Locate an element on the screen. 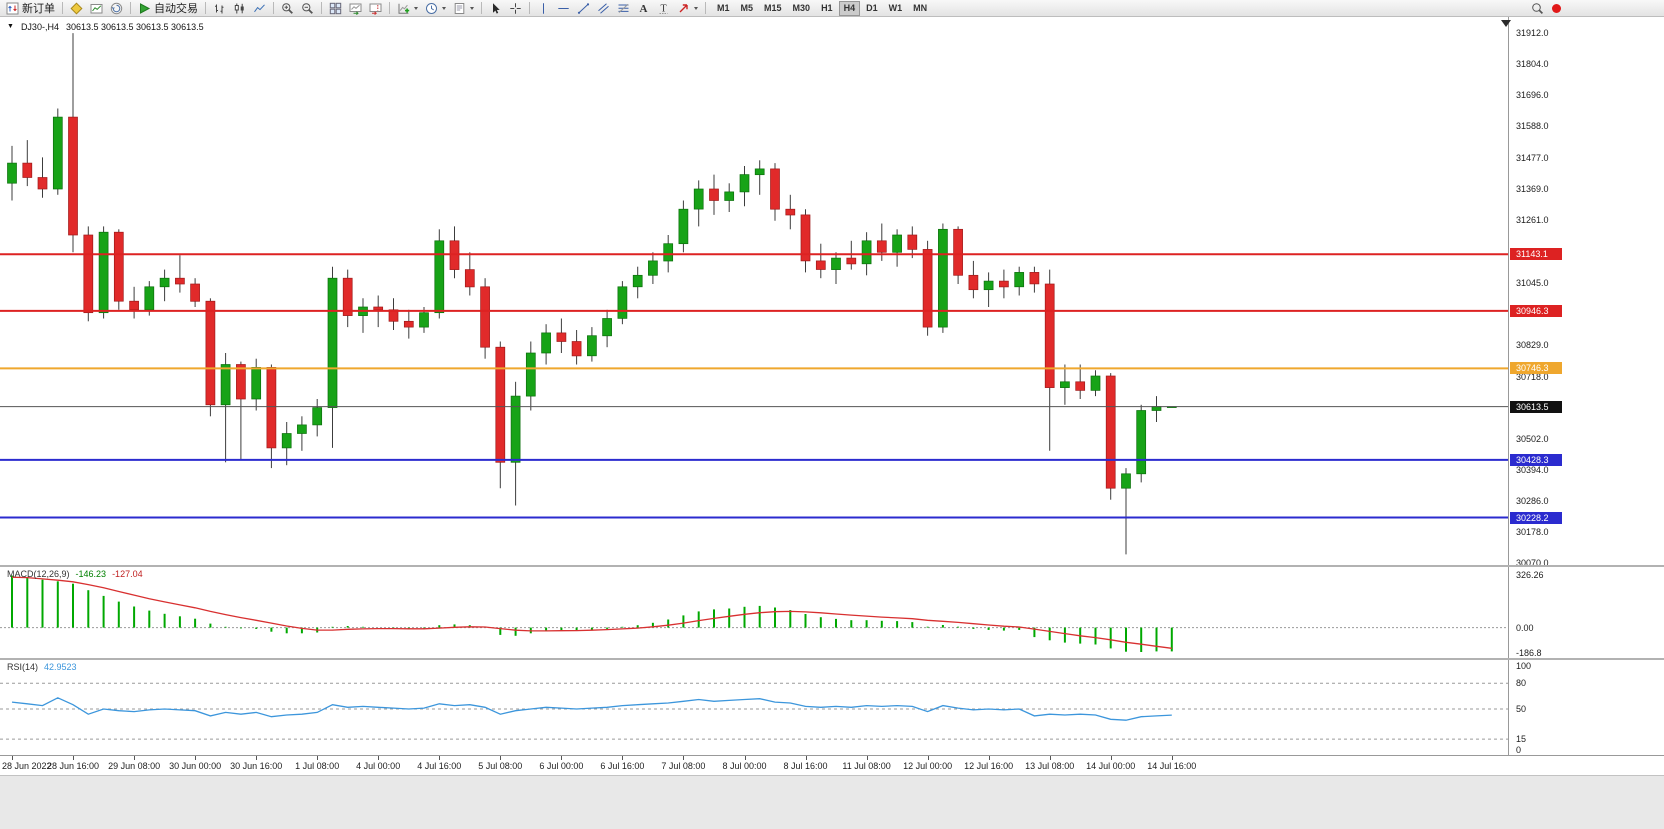 This screenshot has height=829, width=1664. time-axis-label: 13 Jul 08:00 is located at coordinates (1050, 766).